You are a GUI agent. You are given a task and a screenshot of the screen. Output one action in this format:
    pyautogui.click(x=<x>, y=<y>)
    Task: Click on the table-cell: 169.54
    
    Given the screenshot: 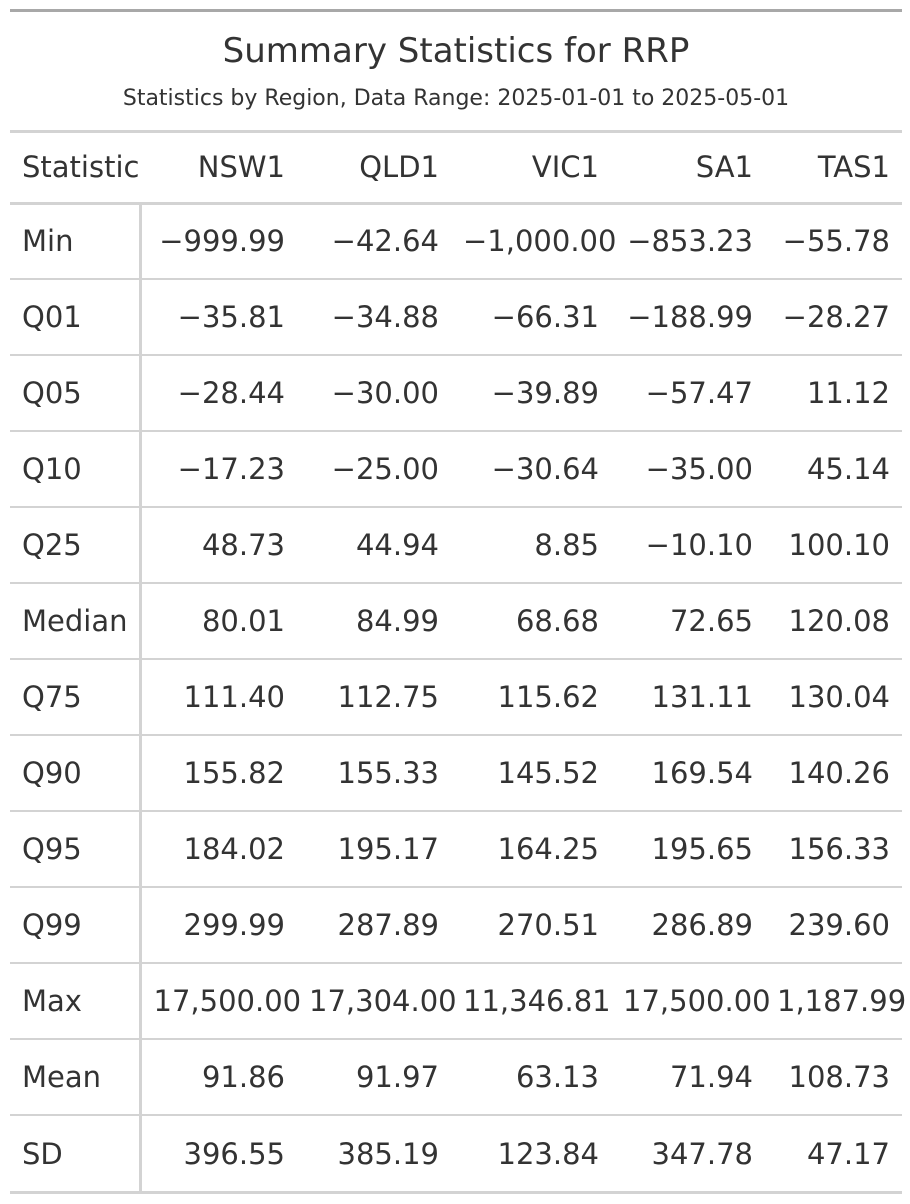 What is the action you would take?
    pyautogui.click(x=688, y=772)
    